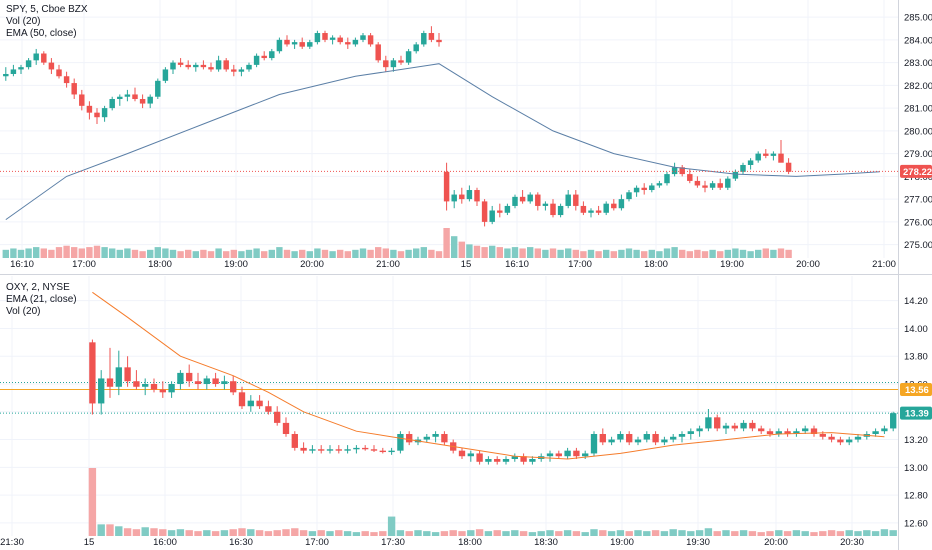 The height and width of the screenshot is (550, 932). I want to click on price-tick-label: 282.00, so click(918, 86).